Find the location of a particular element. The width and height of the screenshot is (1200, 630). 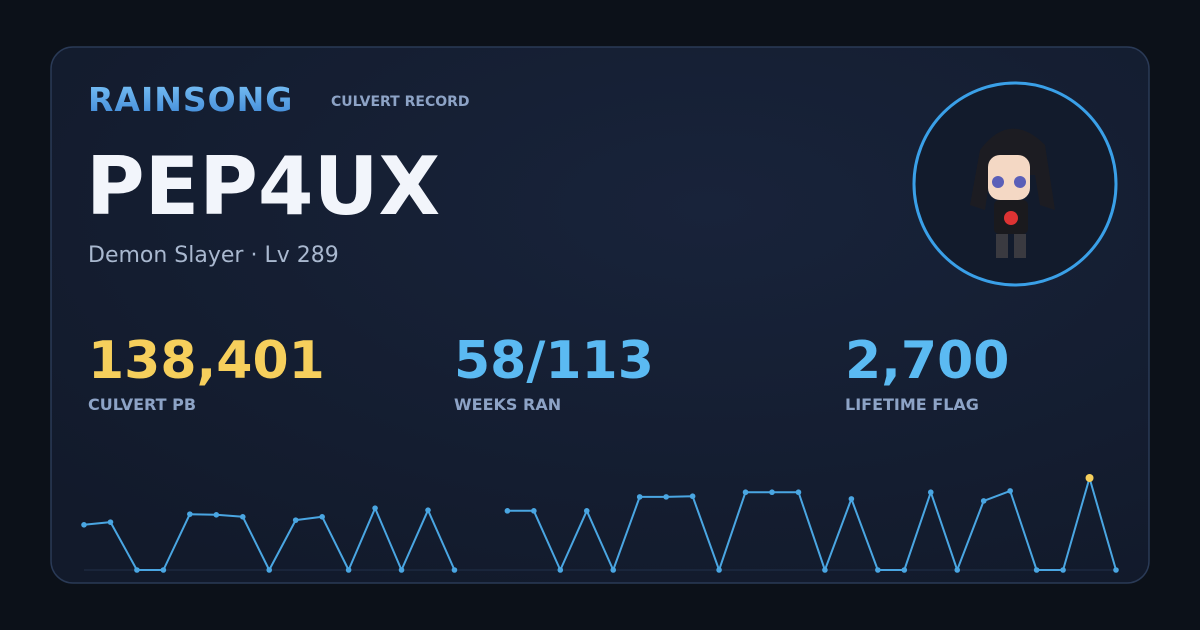

stat-label: CULVERT PB is located at coordinates (142, 404).